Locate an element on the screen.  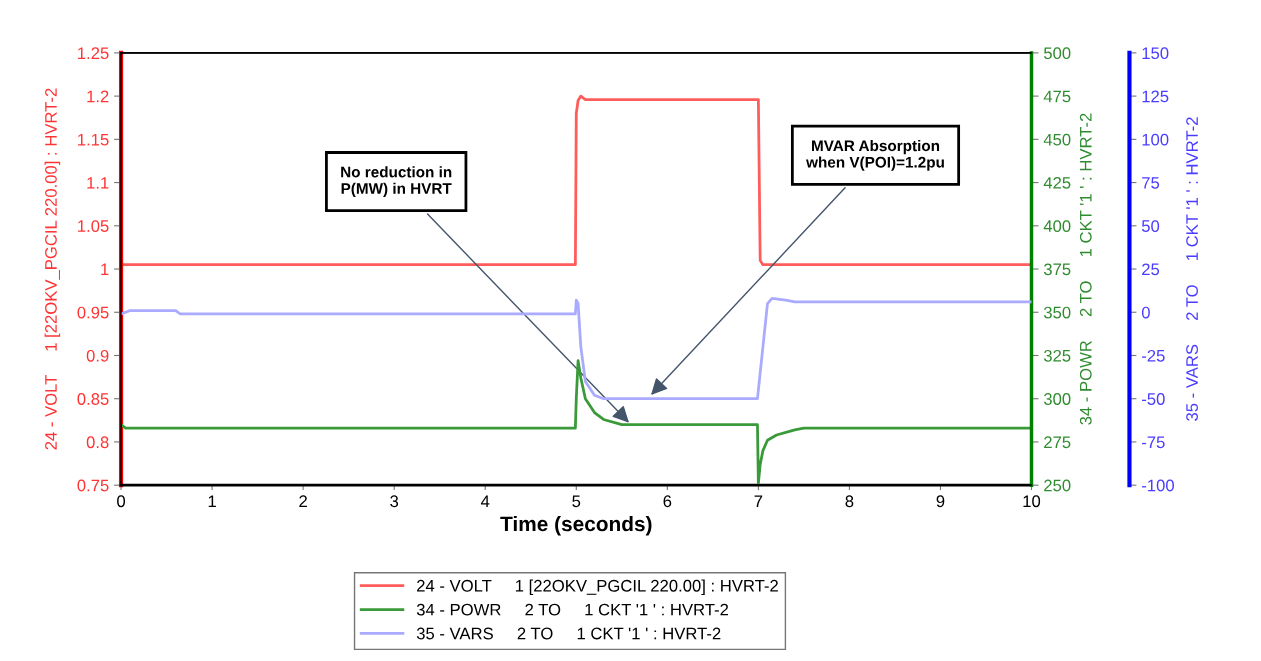
y2-tick-label: 275 is located at coordinates (1057, 442).